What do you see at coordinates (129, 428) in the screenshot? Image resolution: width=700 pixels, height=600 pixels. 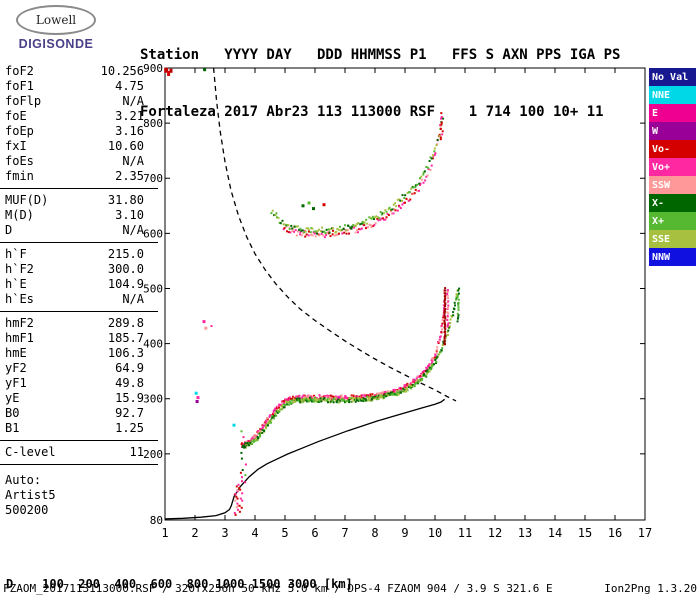 I see `param-value: 1.25` at bounding box center [129, 428].